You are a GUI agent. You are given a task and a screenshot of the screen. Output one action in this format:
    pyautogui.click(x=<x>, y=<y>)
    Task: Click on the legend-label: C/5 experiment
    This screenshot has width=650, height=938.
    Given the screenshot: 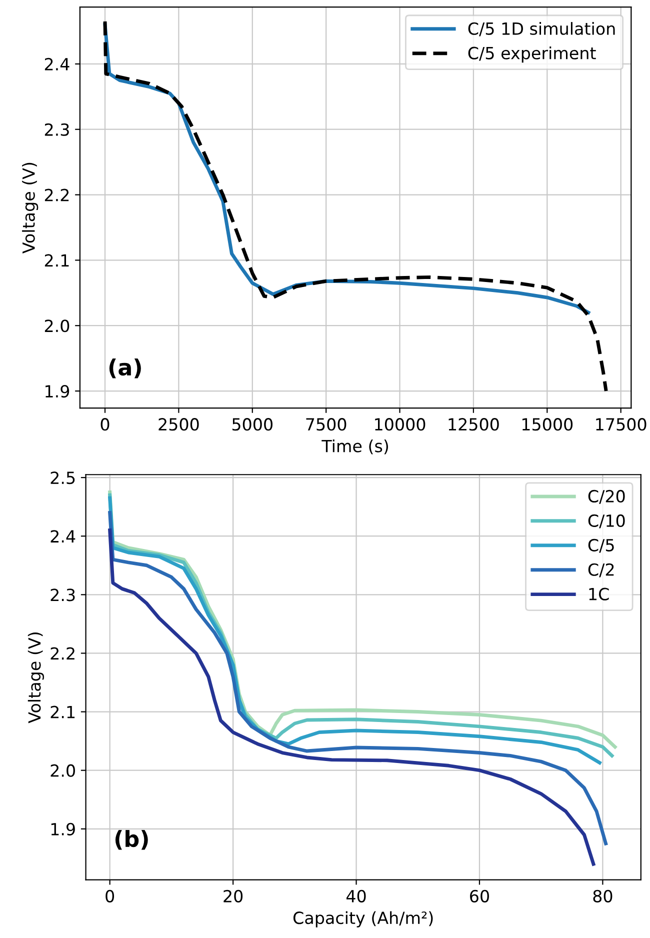 What is the action you would take?
    pyautogui.click(x=532, y=54)
    